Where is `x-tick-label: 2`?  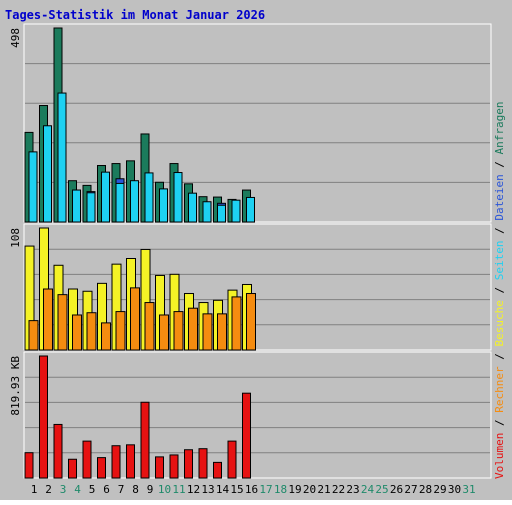 x-tick-label: 2 is located at coordinates (48, 489).